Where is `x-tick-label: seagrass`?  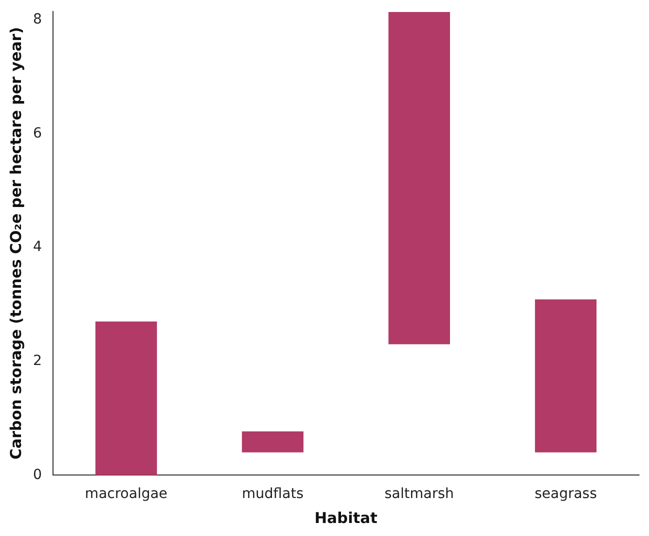
x-tick-label: seagrass is located at coordinates (565, 494).